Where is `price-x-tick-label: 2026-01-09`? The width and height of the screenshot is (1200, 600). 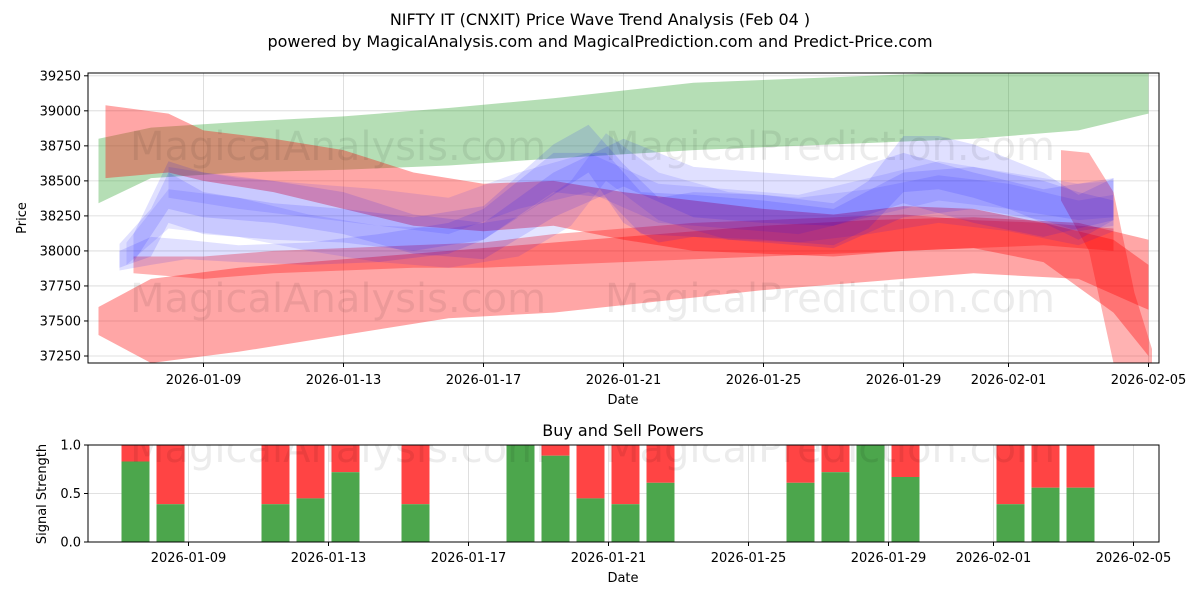 price-x-tick-label: 2026-01-09 is located at coordinates (204, 380).